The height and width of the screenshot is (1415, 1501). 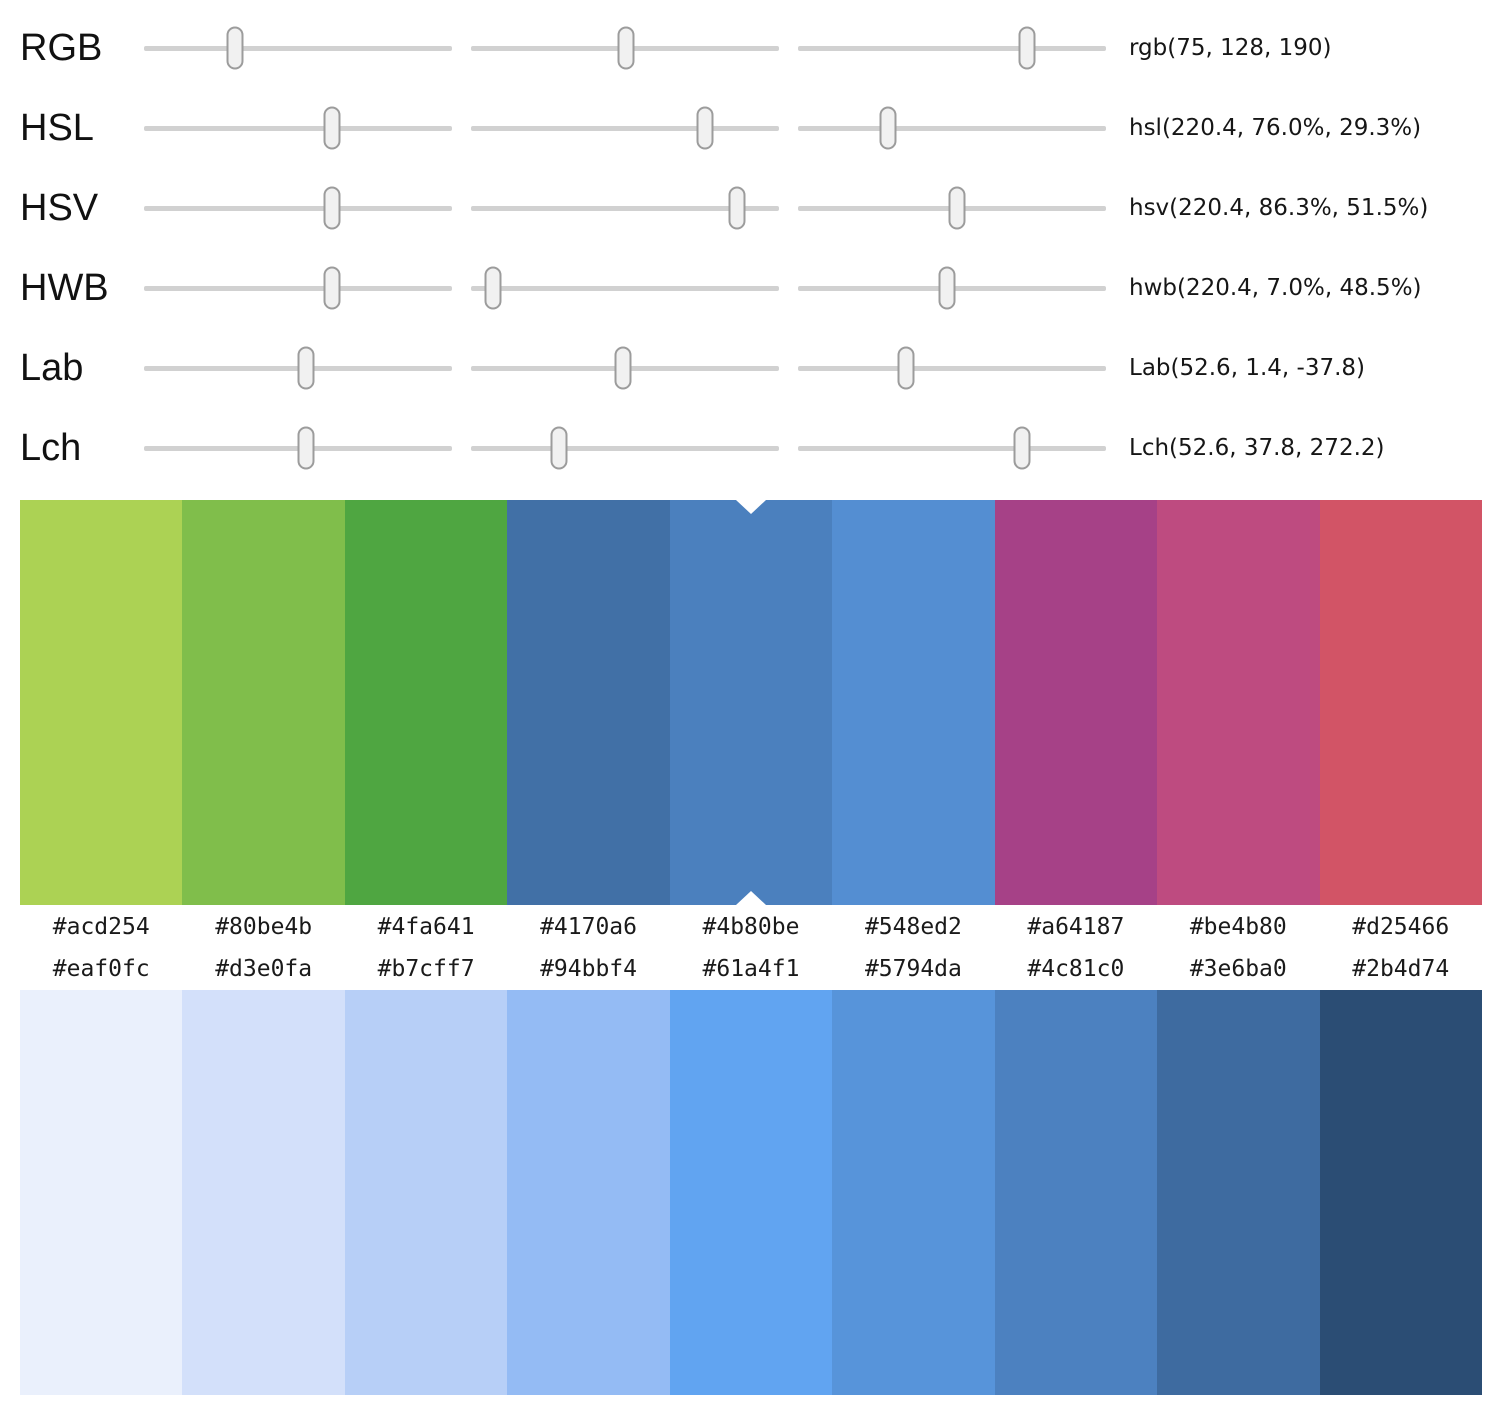 What do you see at coordinates (263, 702) in the screenshot?
I see `color-swatch-80be4b` at bounding box center [263, 702].